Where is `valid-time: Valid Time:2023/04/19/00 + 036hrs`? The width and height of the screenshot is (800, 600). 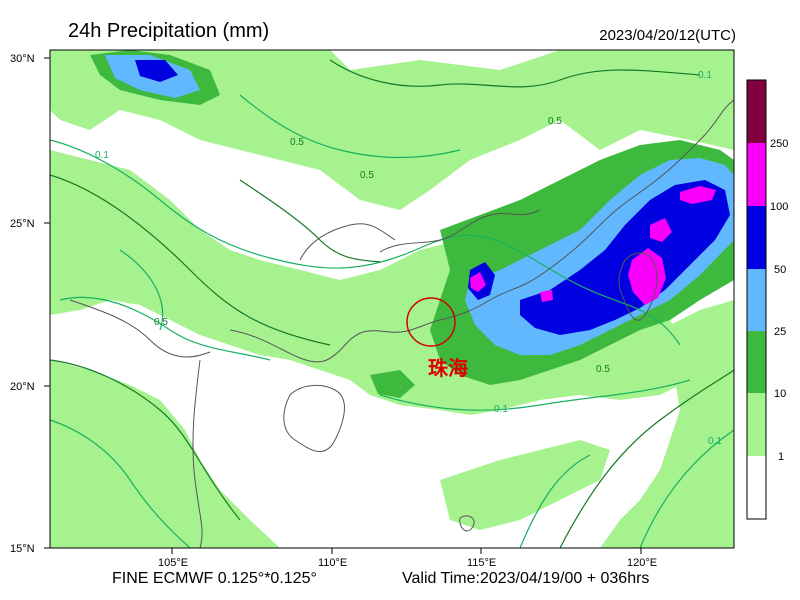
valid-time: Valid Time:2023/04/19/00 + 036hrs is located at coordinates (526, 578).